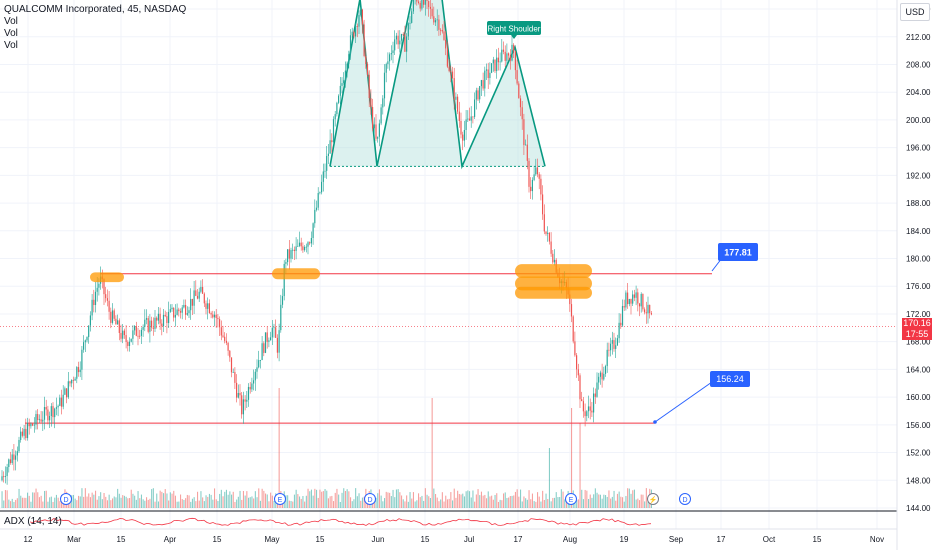  I want to click on event-markers: D E D E ⚡ D, so click(375, 499).